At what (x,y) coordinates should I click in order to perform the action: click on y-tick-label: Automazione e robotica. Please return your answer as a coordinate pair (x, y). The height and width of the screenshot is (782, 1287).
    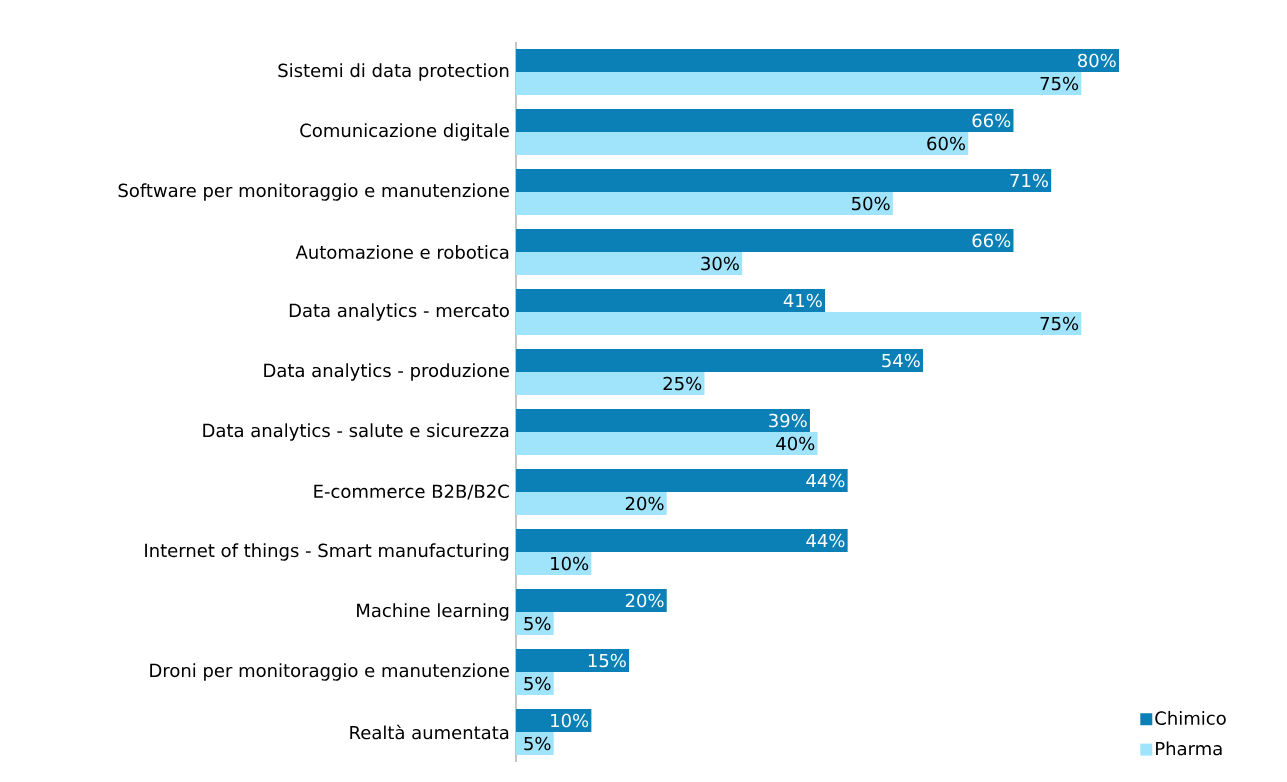
    Looking at the image, I should click on (402, 252).